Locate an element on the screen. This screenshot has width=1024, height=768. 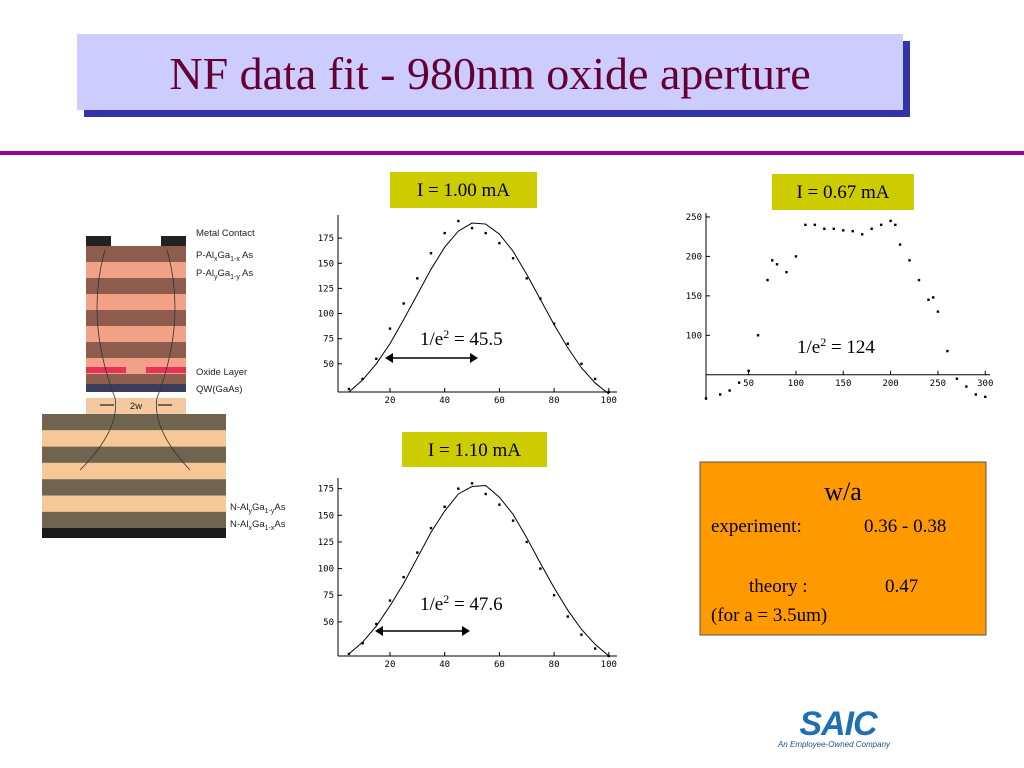
layer-label: QW(GaAs) is located at coordinates (219, 389).